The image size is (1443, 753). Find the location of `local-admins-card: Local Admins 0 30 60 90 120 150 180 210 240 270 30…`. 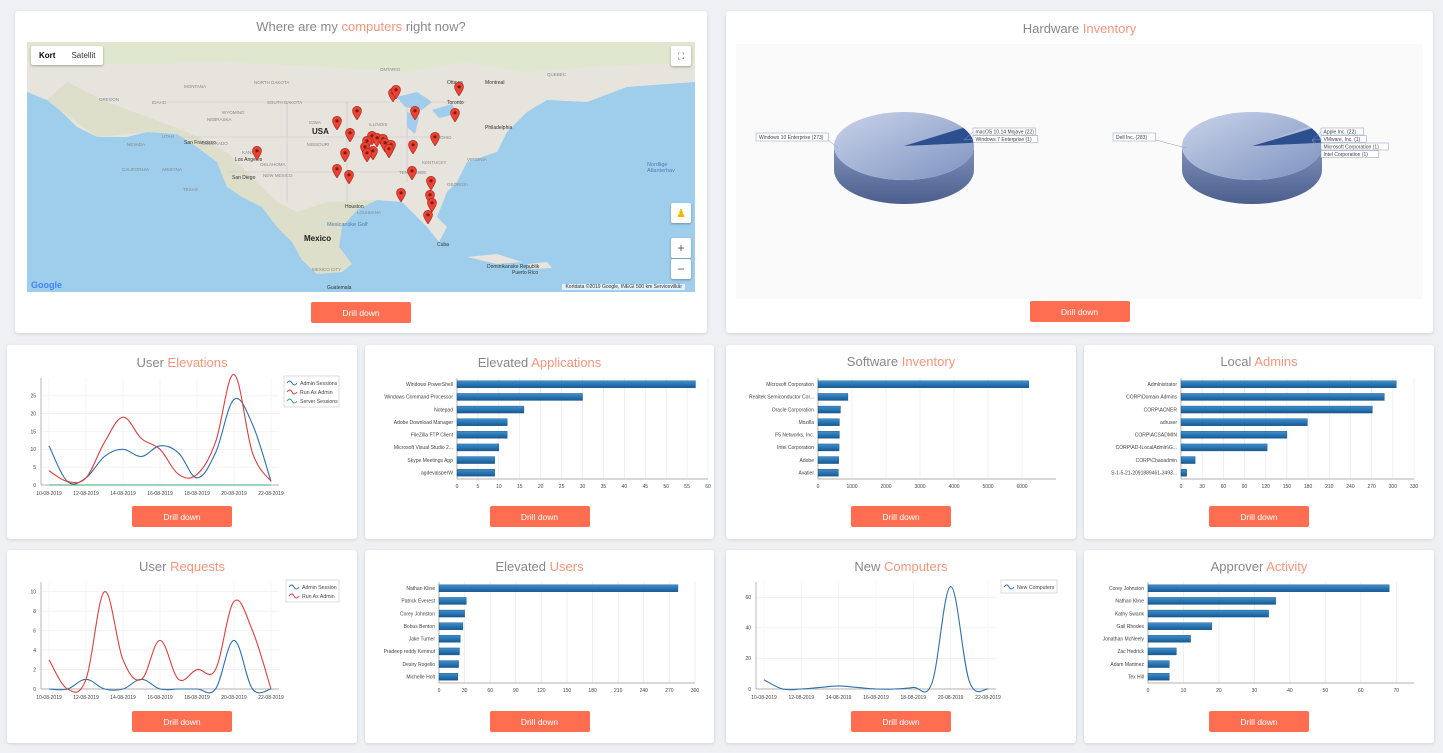

local-admins-card: Local Admins 0 30 60 90 120 150 180 210 240 270 30… is located at coordinates (1259, 442).